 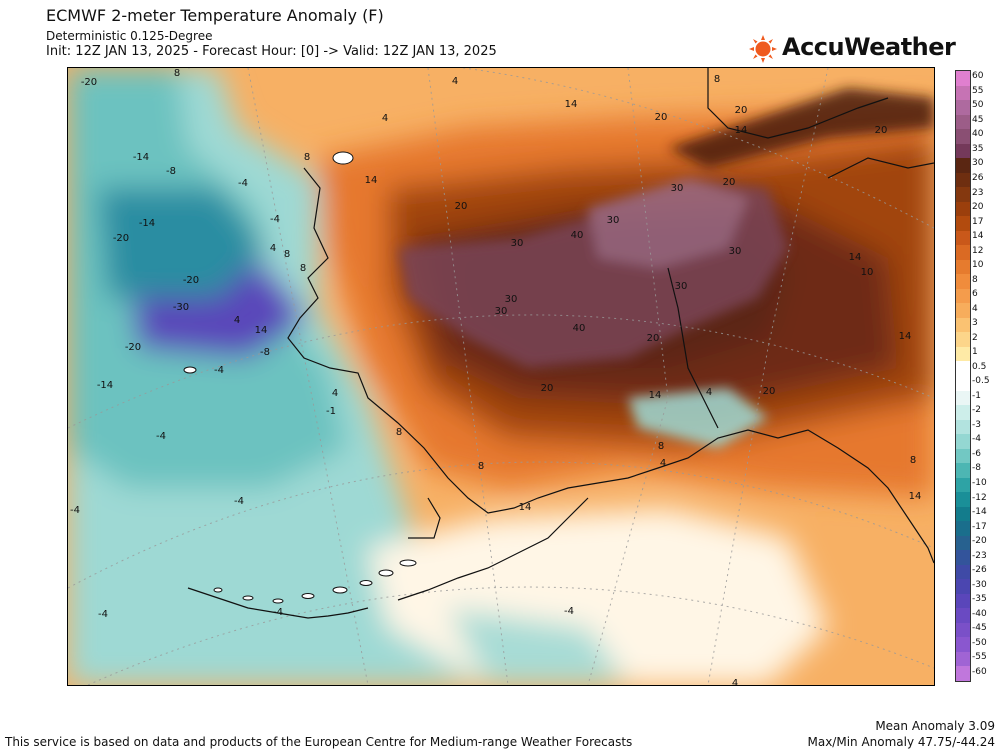 What do you see at coordinates (265, 352) in the screenshot?
I see `contour-label: -8` at bounding box center [265, 352].